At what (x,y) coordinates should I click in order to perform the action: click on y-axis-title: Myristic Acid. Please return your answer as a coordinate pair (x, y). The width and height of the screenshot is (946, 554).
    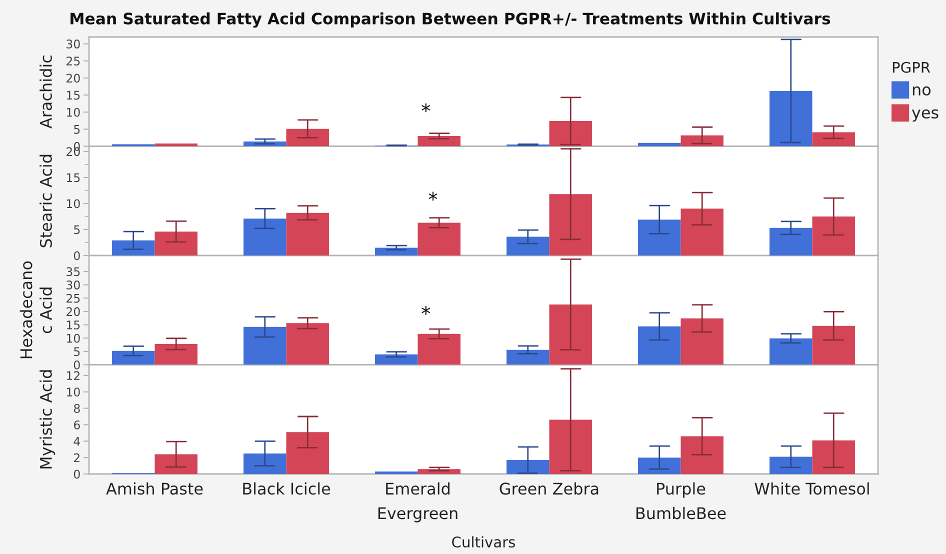
    Looking at the image, I should click on (48, 419).